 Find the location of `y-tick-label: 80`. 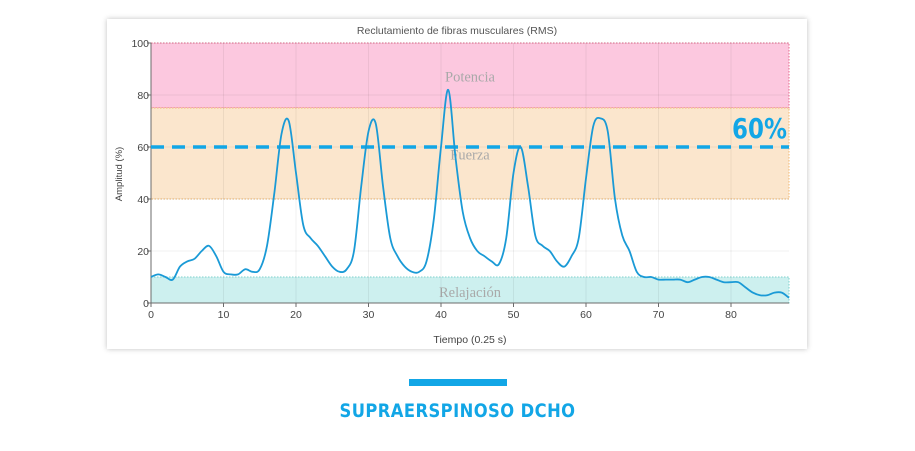

y-tick-label: 80 is located at coordinates (143, 96).